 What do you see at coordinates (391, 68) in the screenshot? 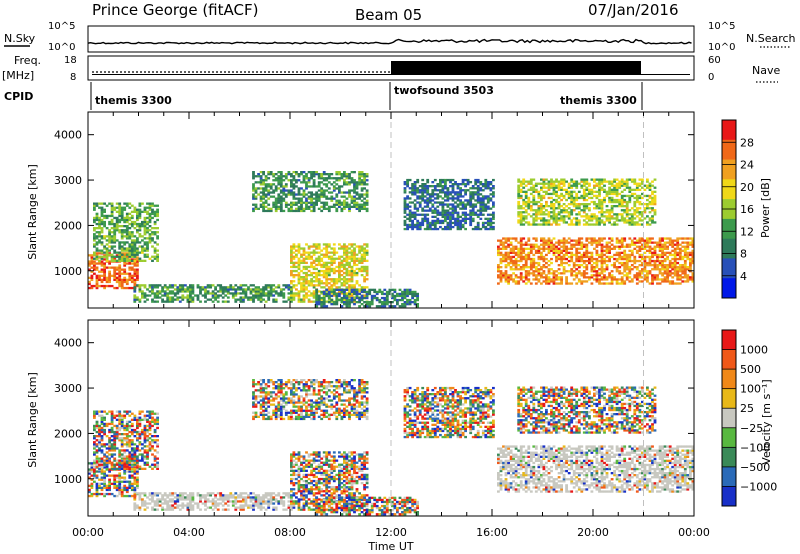
I see `freq-panel: Freq. [MHz] 18 8 60 0 Nave` at bounding box center [391, 68].